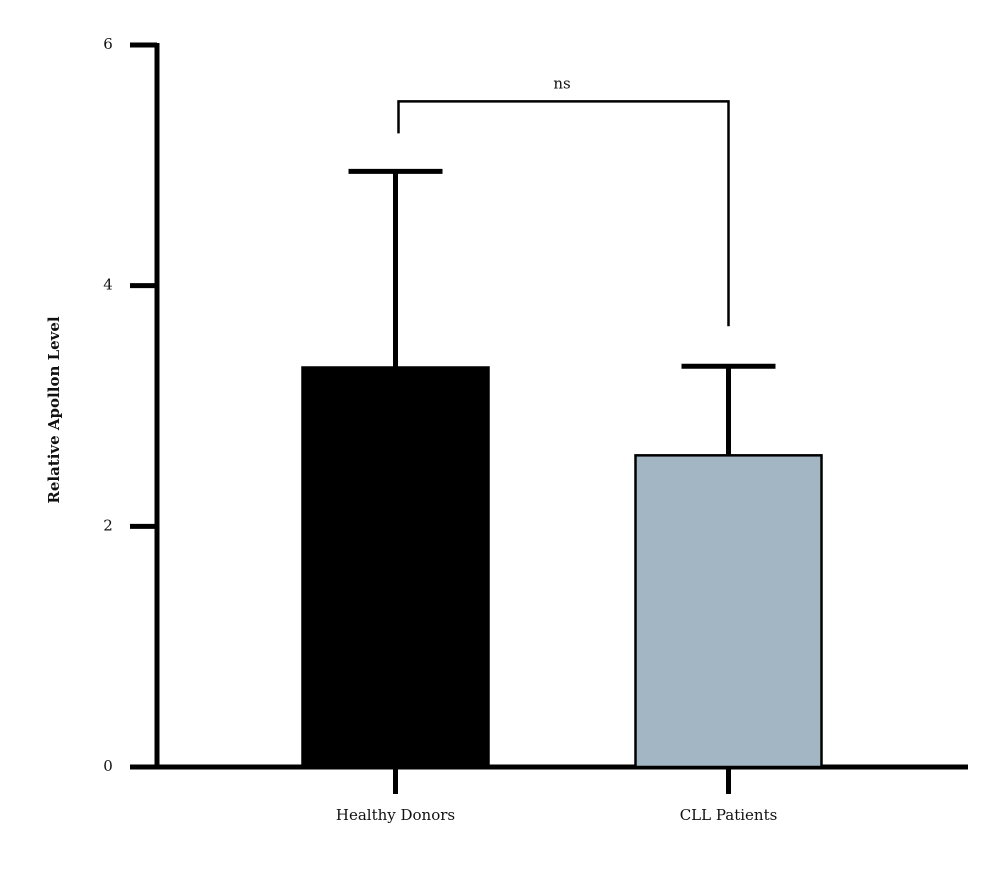 Image resolution: width=1000 pixels, height=875 pixels. Describe the element at coordinates (563, 213) in the screenshot. I see `significance-bracket` at that location.